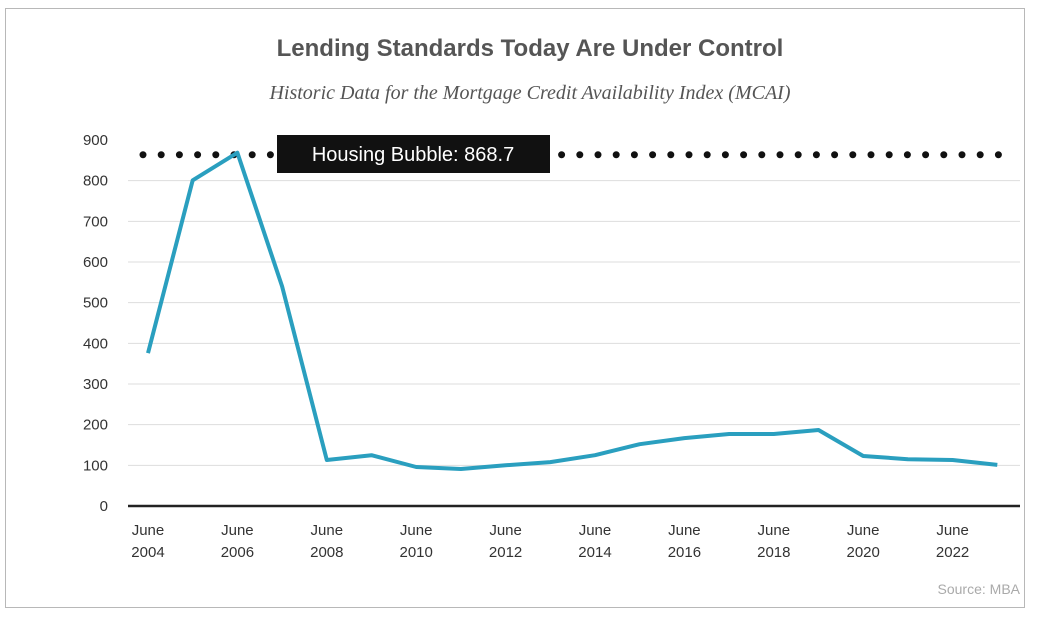 The height and width of the screenshot is (618, 1060). Describe the element at coordinates (95, 181) in the screenshot. I see `y-tick-label: 800` at that location.